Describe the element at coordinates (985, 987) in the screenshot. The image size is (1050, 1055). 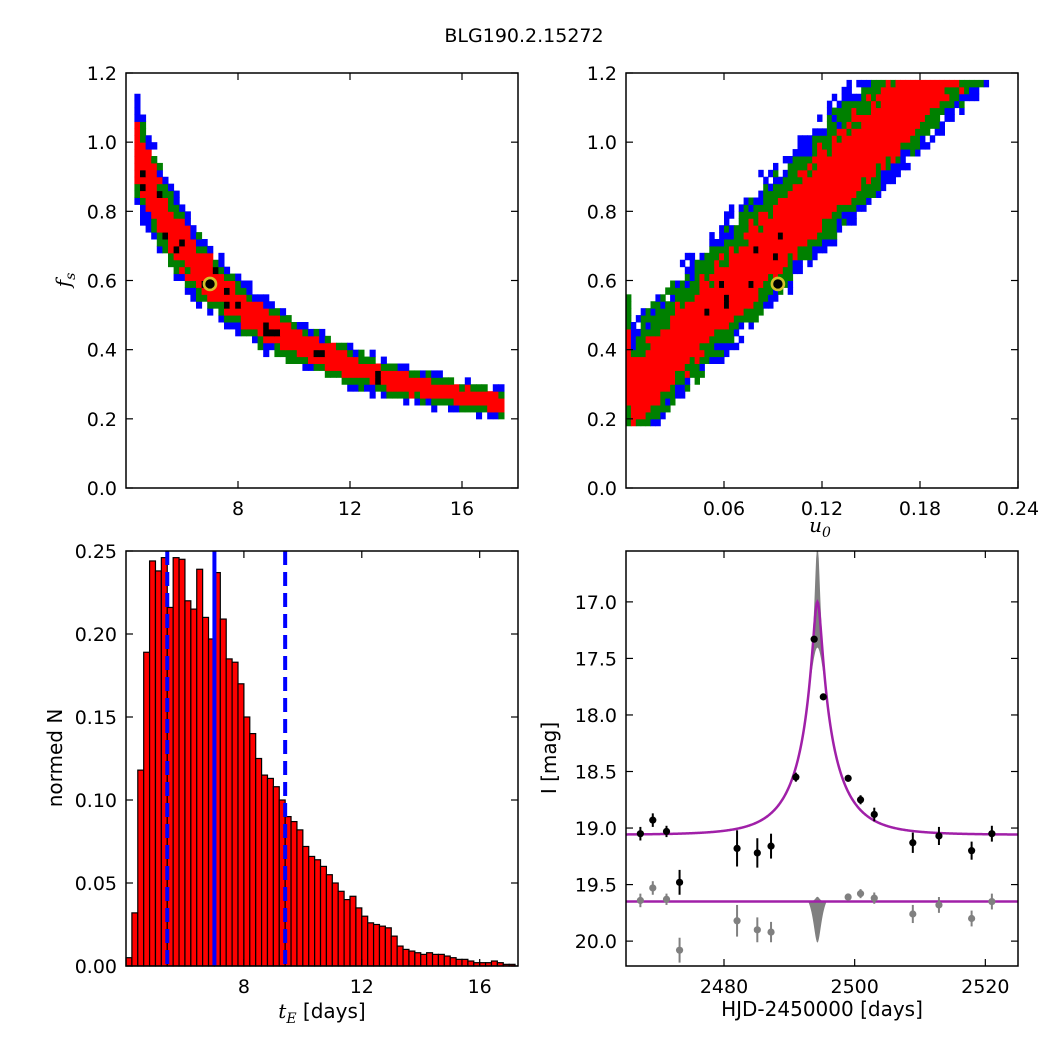
I see `lightcurve-xtick-label: 2520` at that location.